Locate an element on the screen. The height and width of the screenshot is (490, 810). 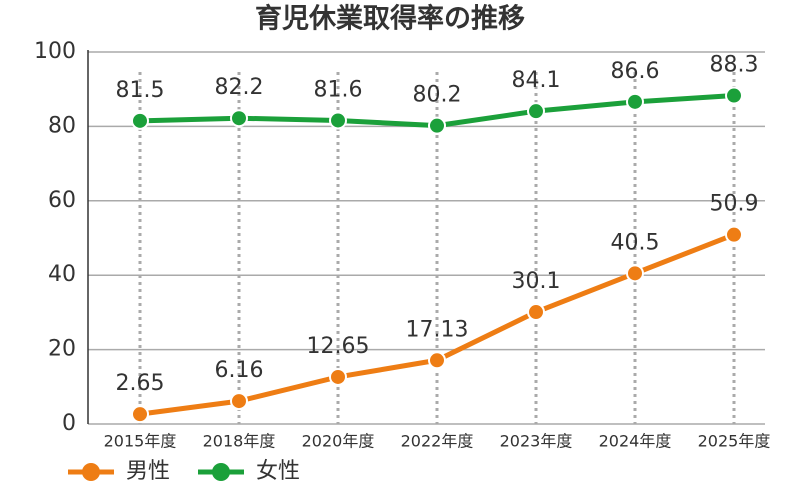
legend-label: 男性 is located at coordinates (148, 471).